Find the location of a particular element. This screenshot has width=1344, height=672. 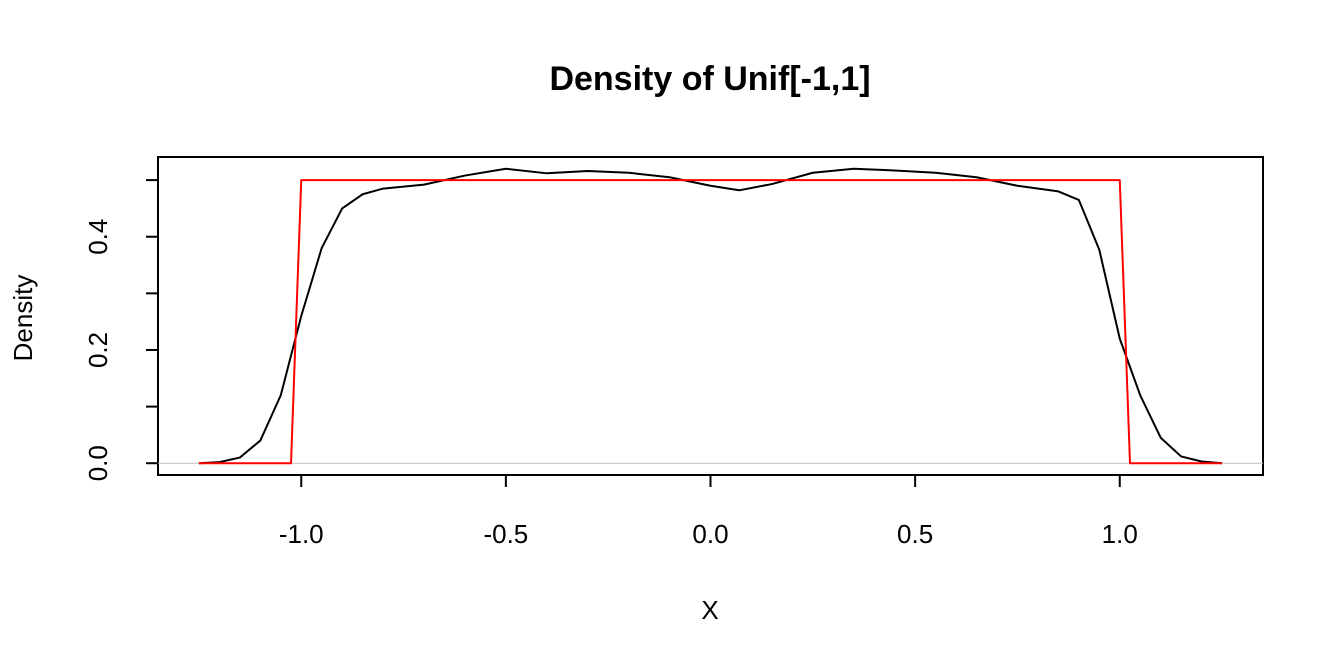

x-tick-label: 1.0 is located at coordinates (1120, 534).